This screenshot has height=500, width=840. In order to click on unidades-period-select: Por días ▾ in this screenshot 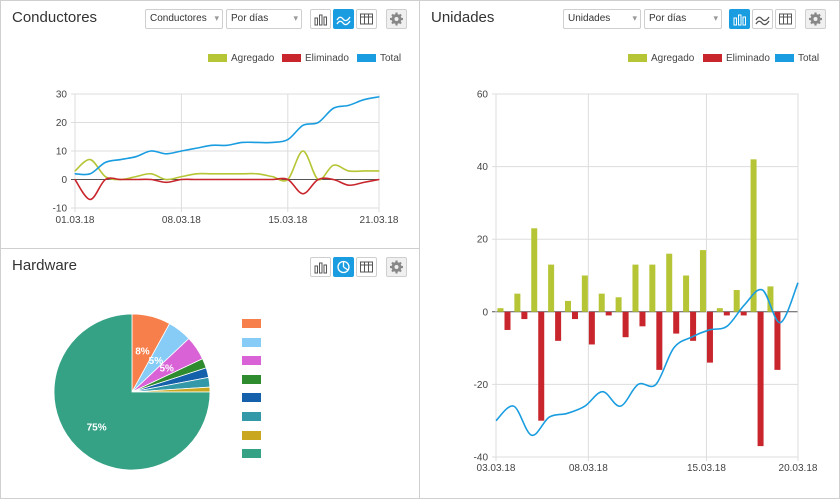, I will do `click(683, 19)`.